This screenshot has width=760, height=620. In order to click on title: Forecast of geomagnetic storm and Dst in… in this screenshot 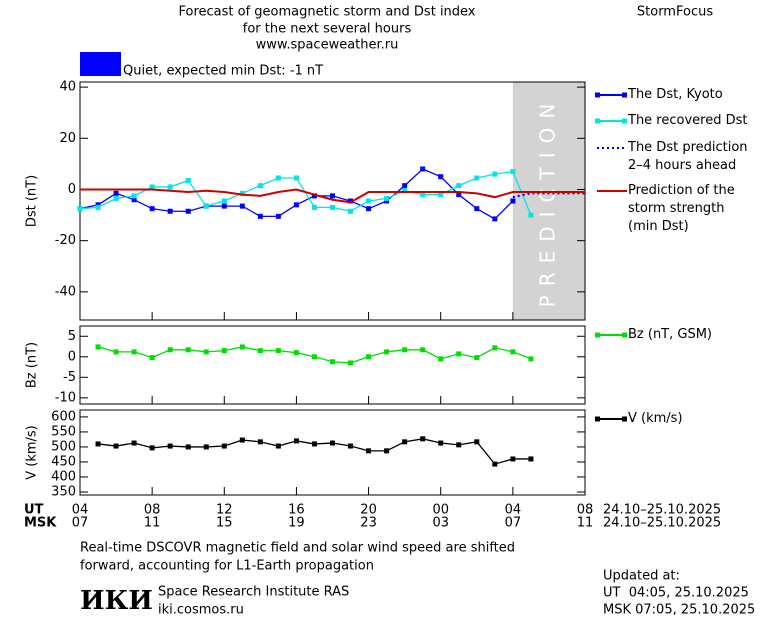, I will do `click(326, 12)`.